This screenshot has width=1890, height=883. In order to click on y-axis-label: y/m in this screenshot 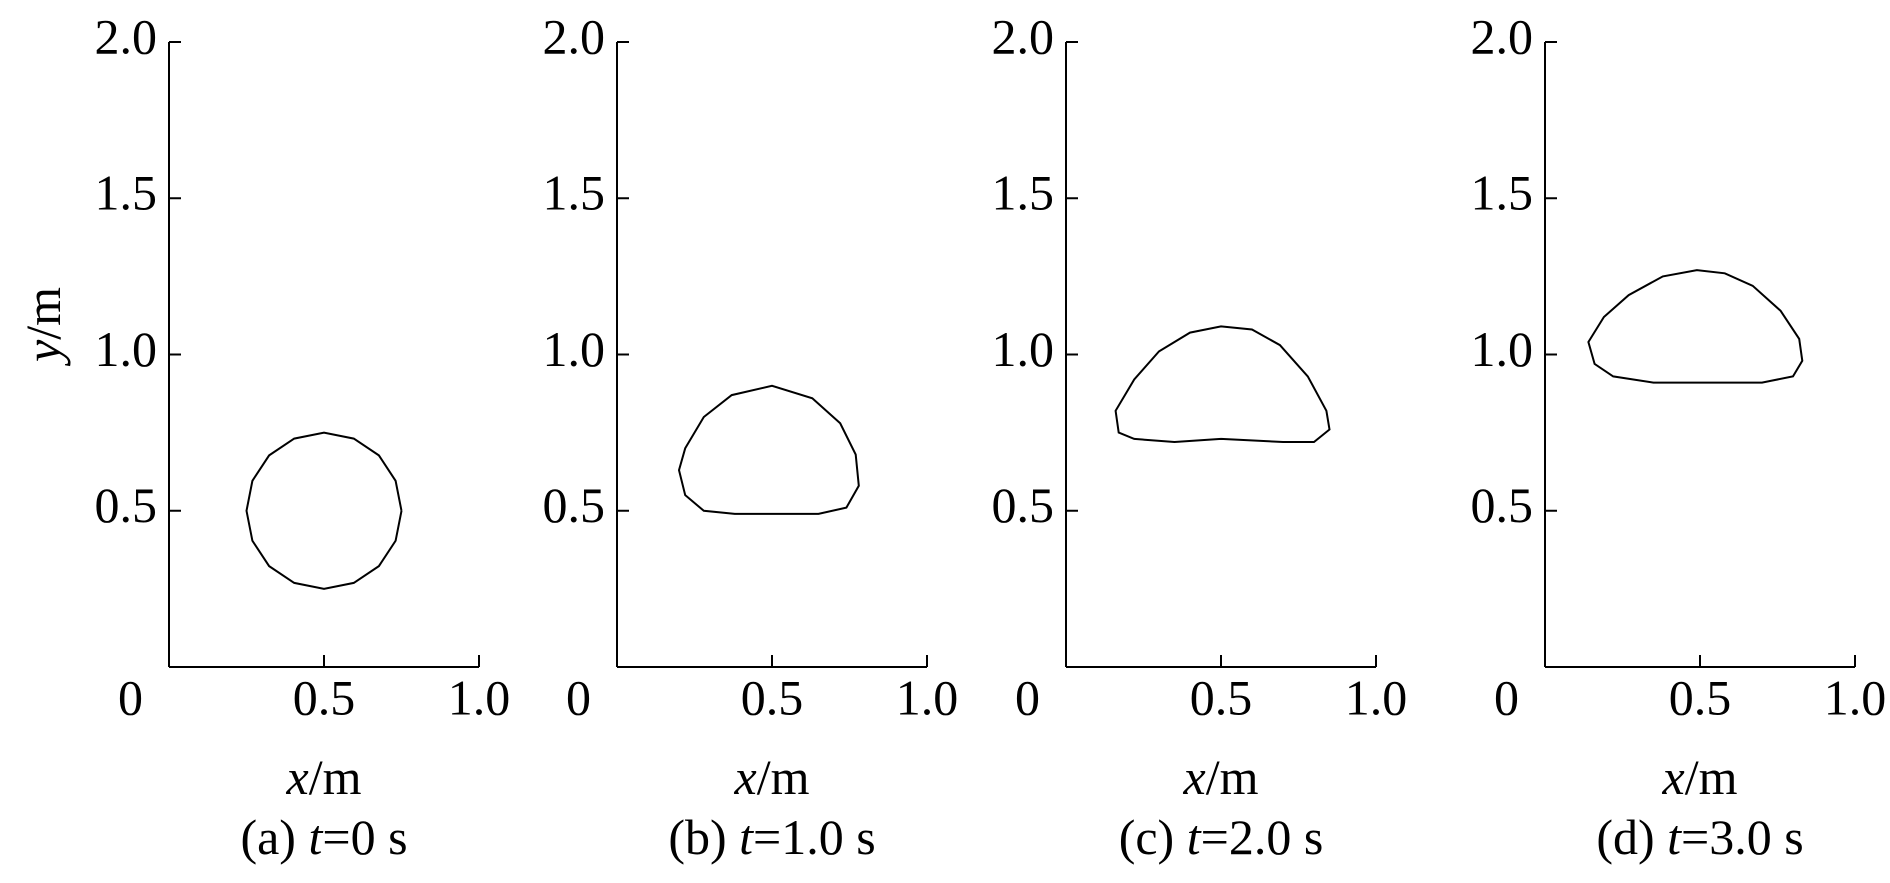, I will do `click(43, 327)`.